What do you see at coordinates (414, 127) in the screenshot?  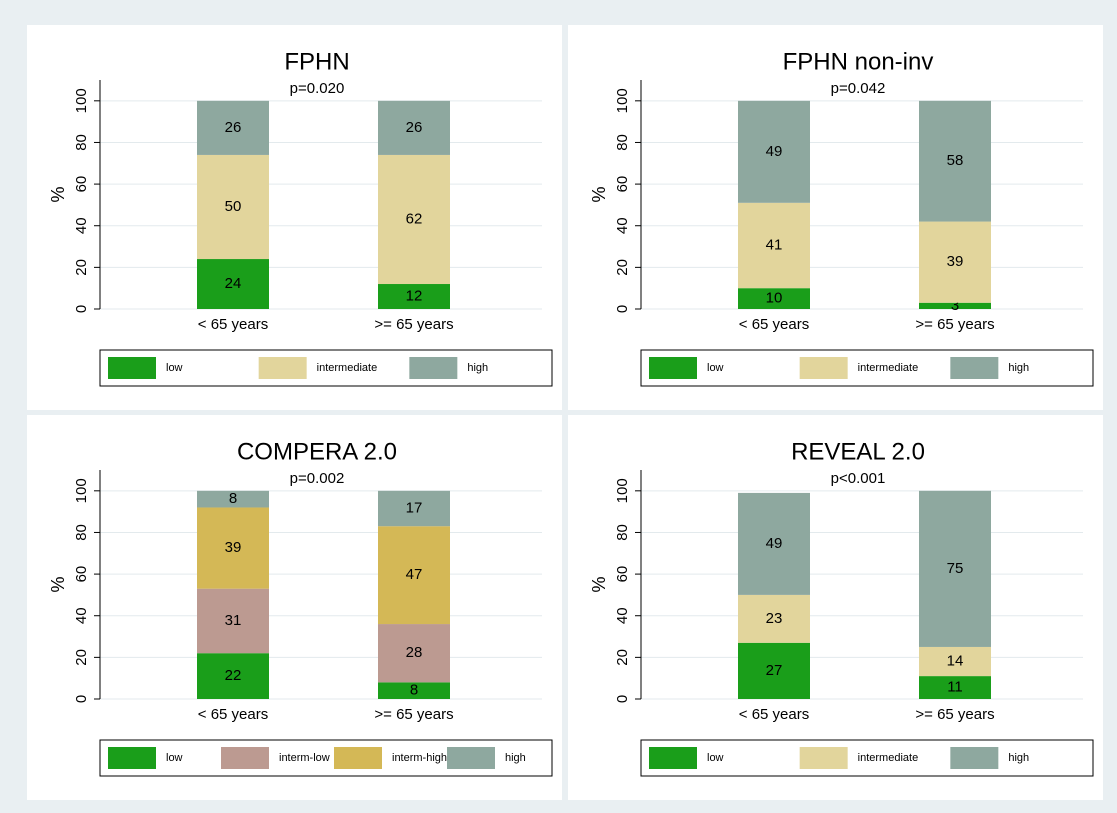 I see `data-label: 26` at bounding box center [414, 127].